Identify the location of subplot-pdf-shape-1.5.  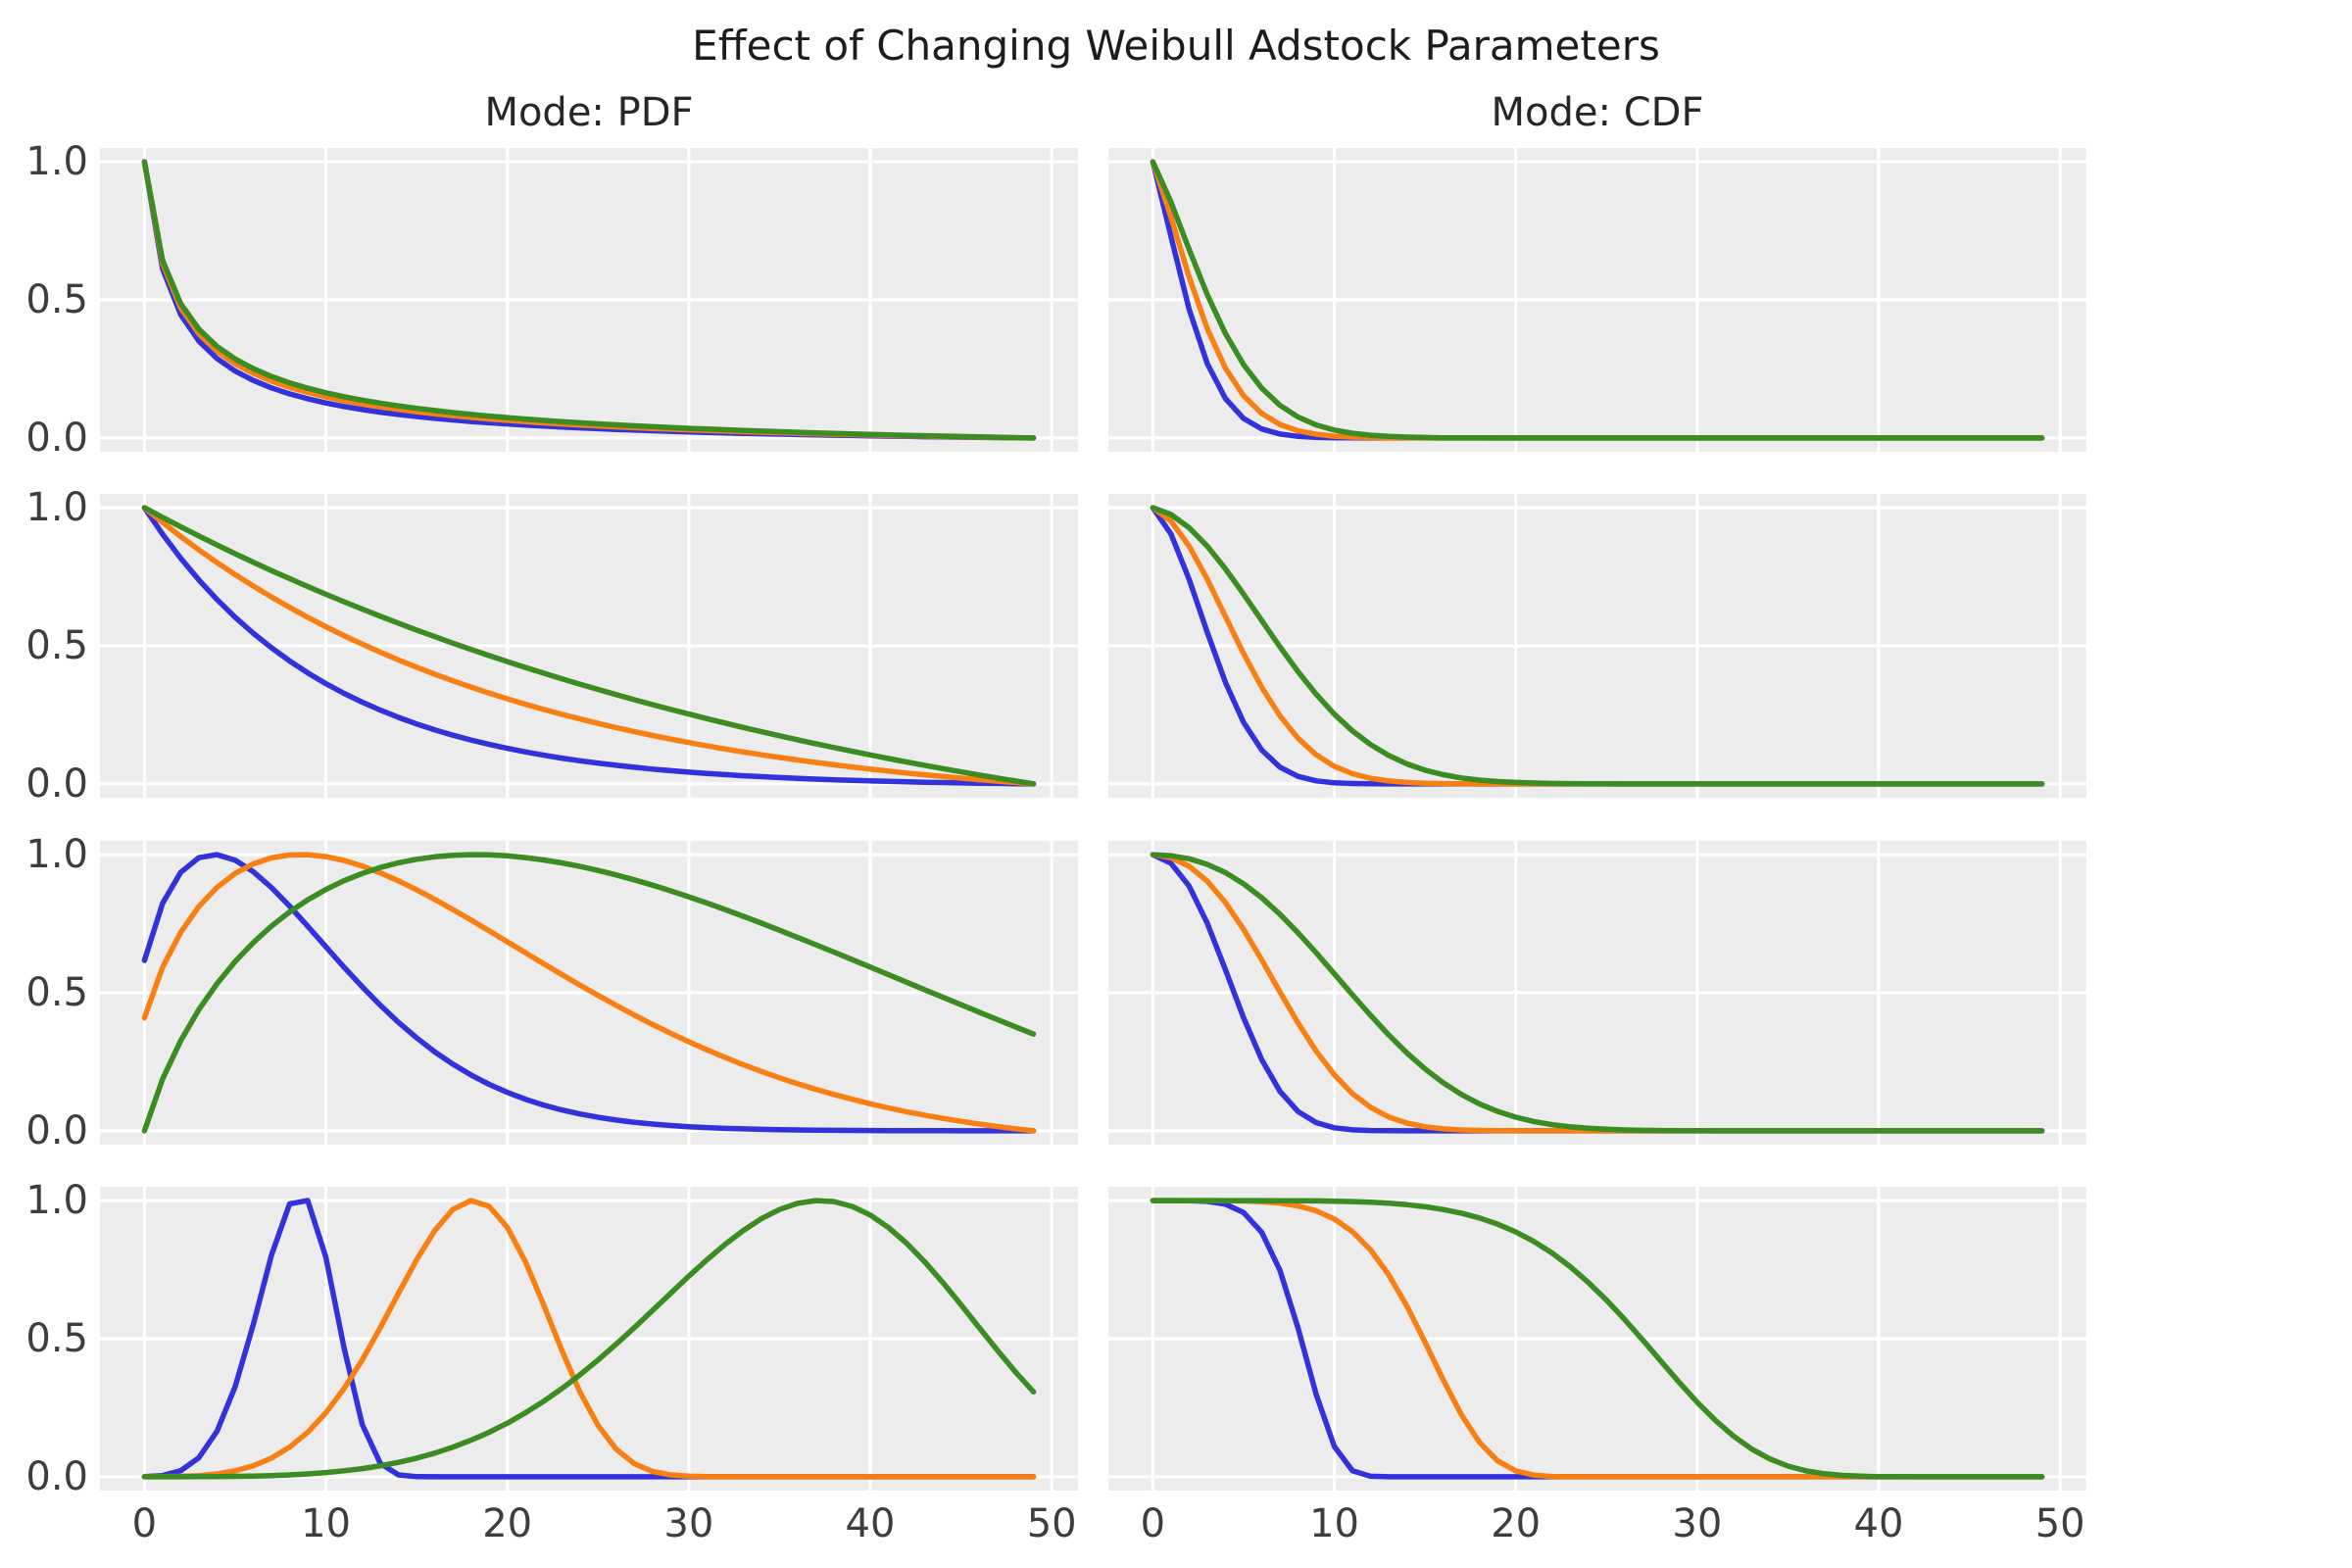
(589, 993).